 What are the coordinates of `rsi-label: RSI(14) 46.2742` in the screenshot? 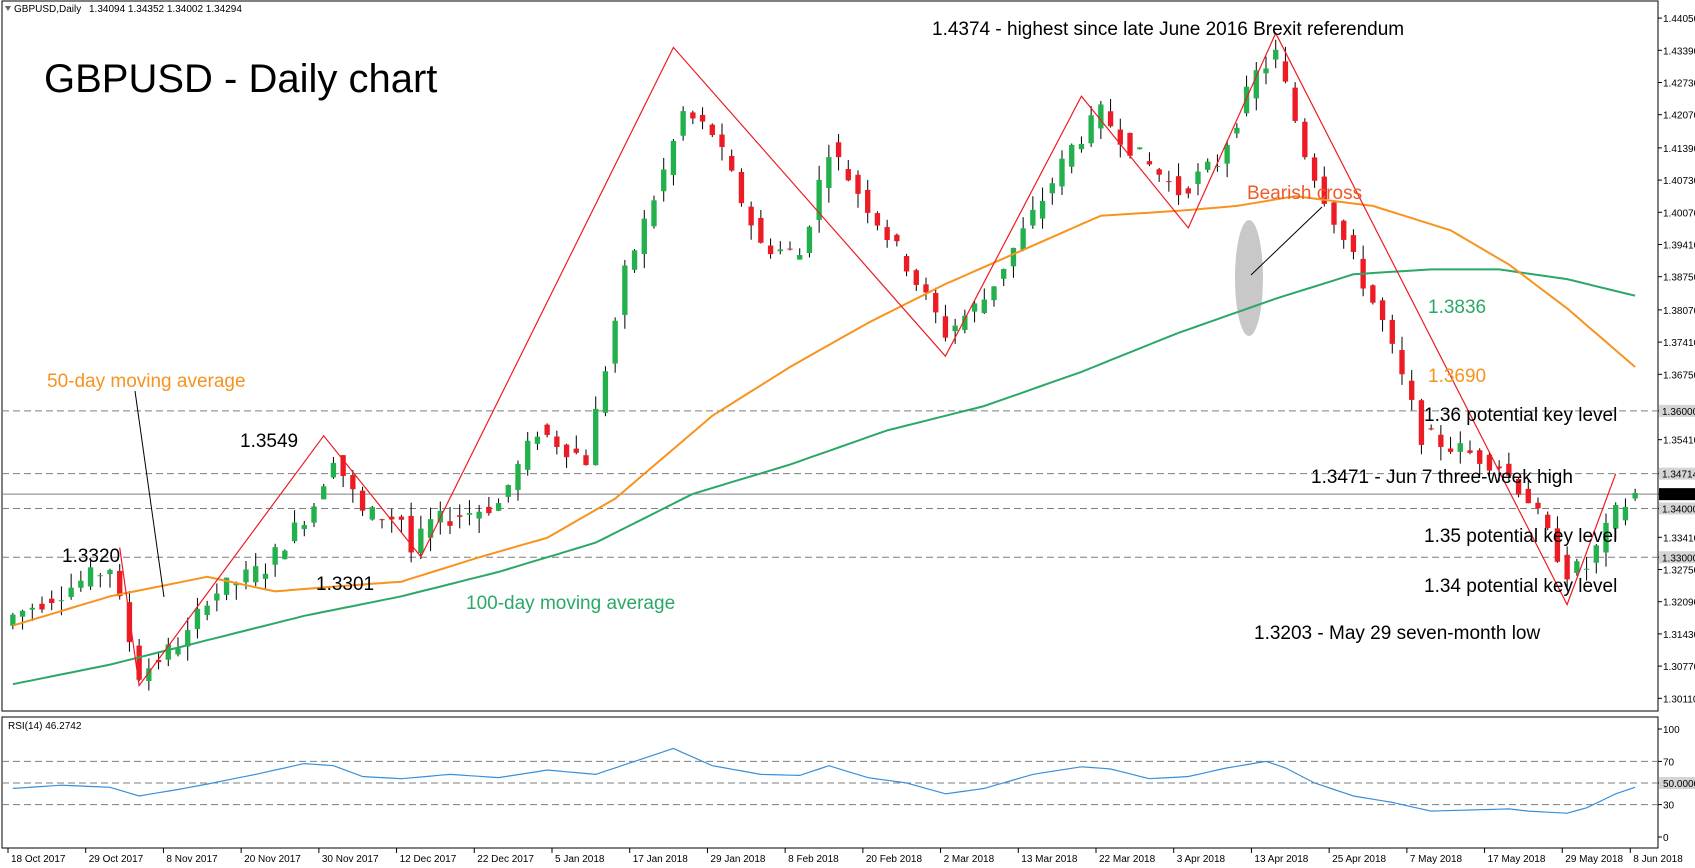 It's located at (45, 726).